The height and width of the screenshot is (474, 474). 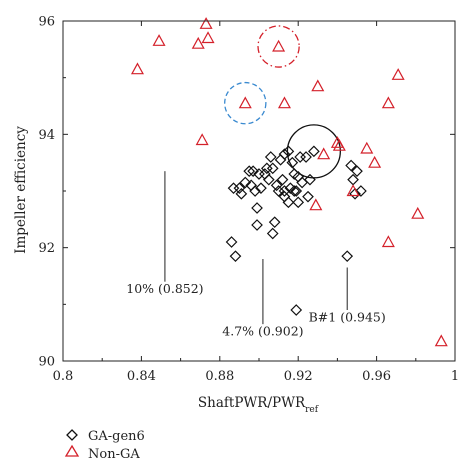 What do you see at coordinates (164, 288) in the screenshot?
I see `annotation-label: 10% (0.852)` at bounding box center [164, 288].